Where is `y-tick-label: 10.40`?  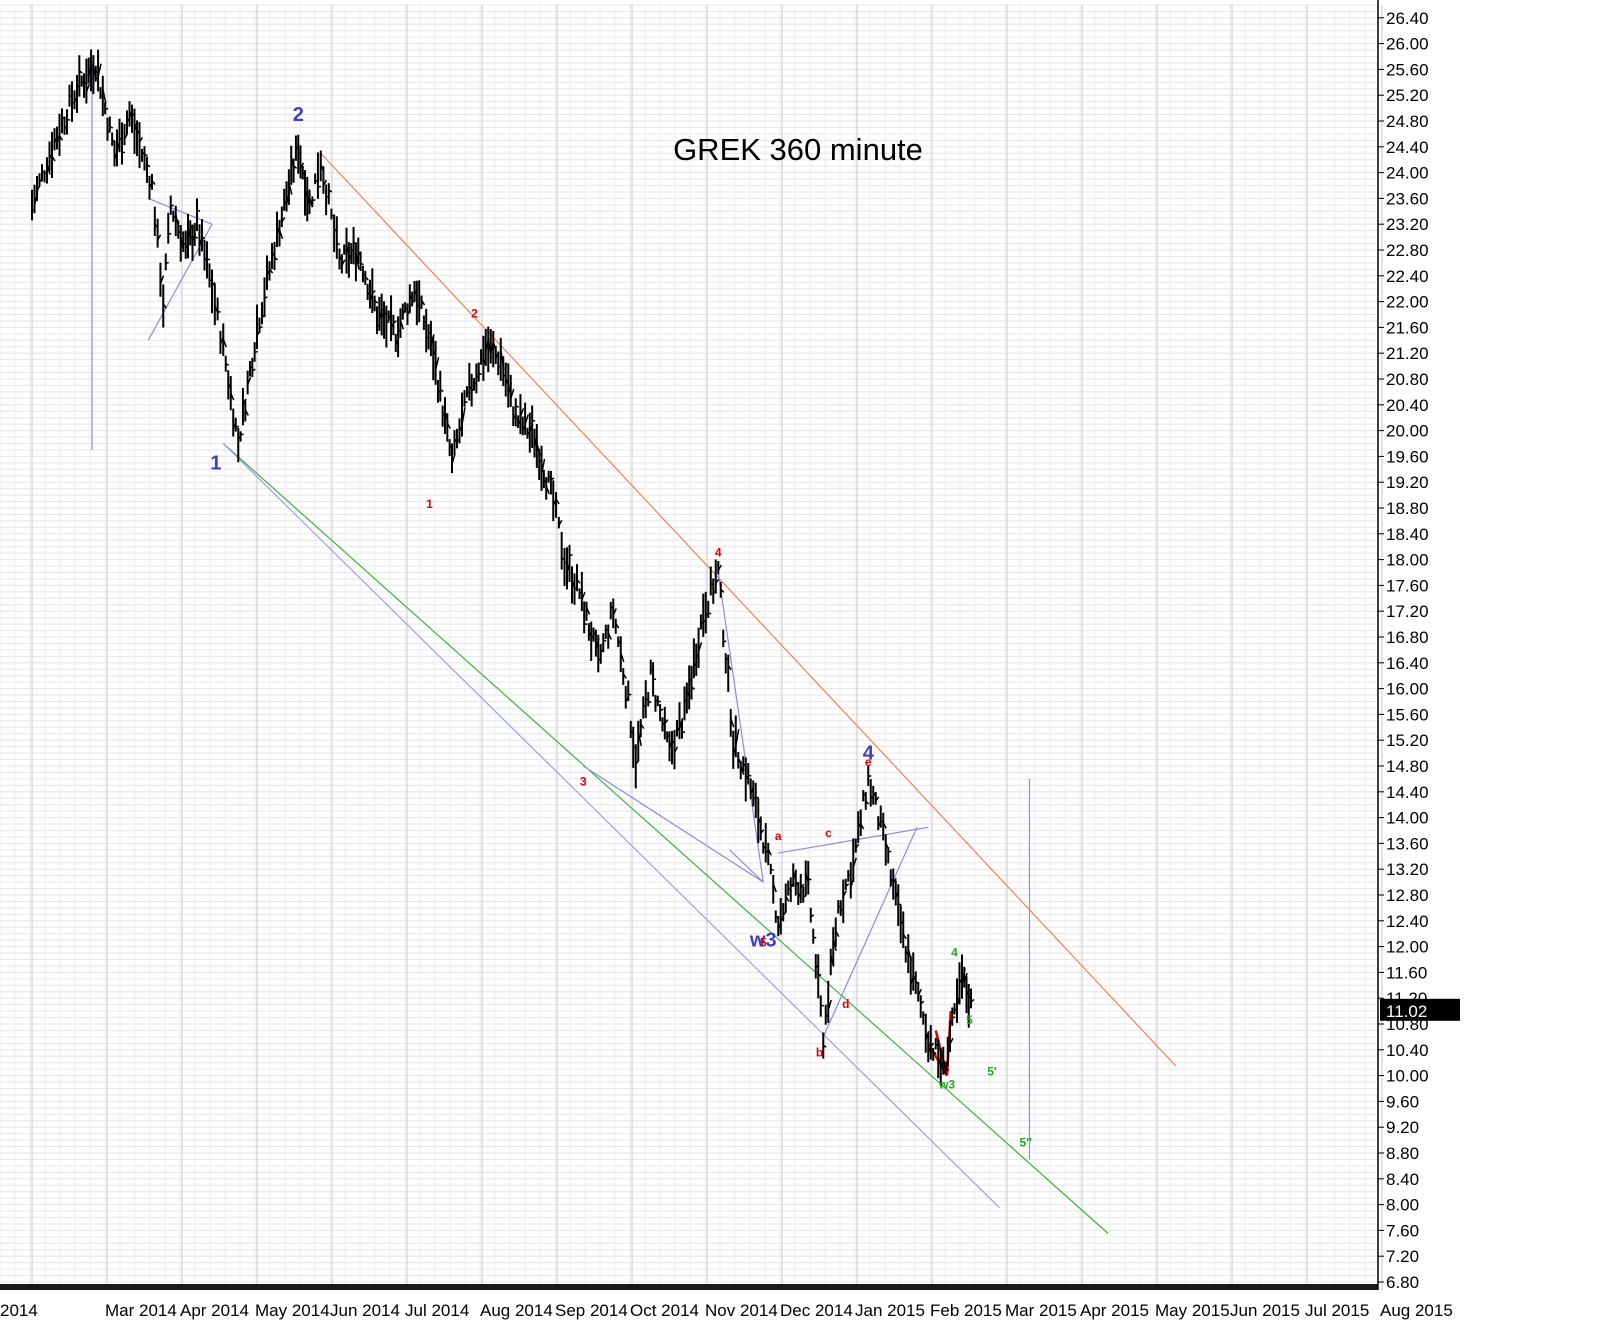
y-tick-label: 10.40 is located at coordinates (1407, 1050).